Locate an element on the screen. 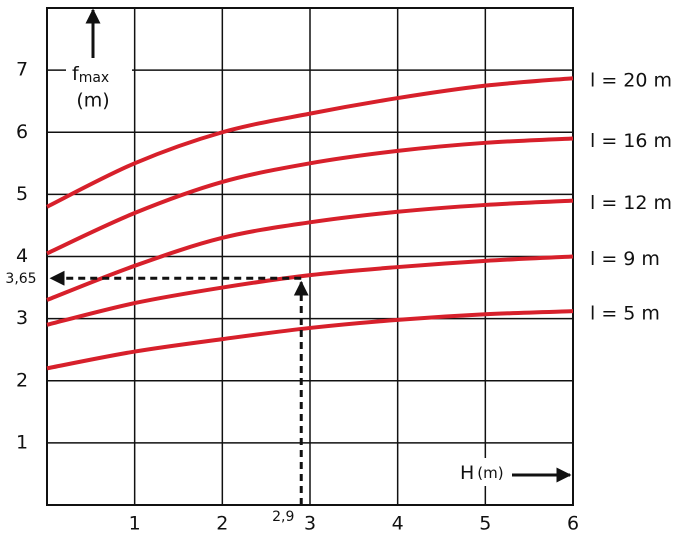 Image resolution: width=686 pixels, height=544 pixels. x-tick-label: 4 is located at coordinates (398, 524).